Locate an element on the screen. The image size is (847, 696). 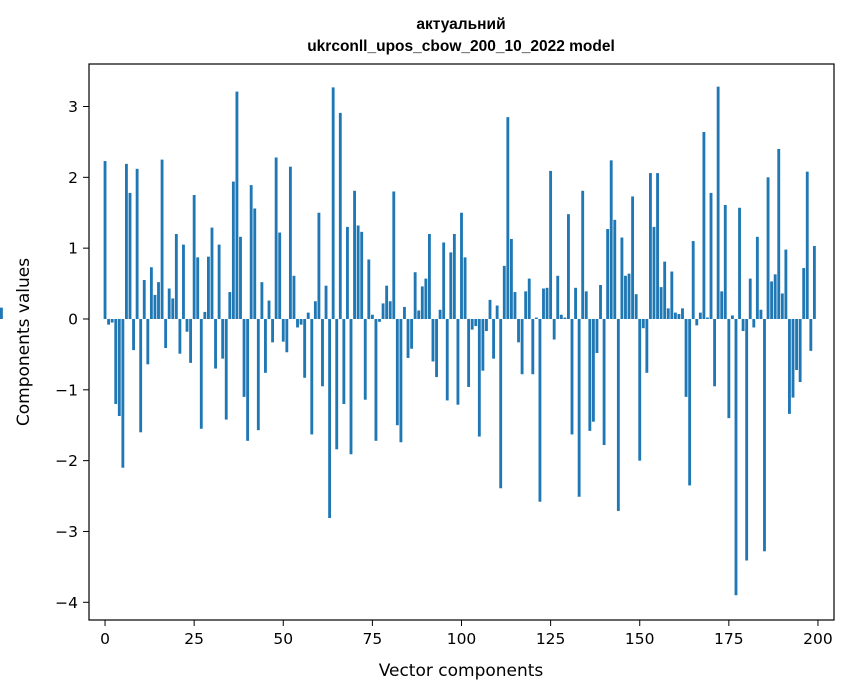
x-tick-label: 25 is located at coordinates (194, 639).